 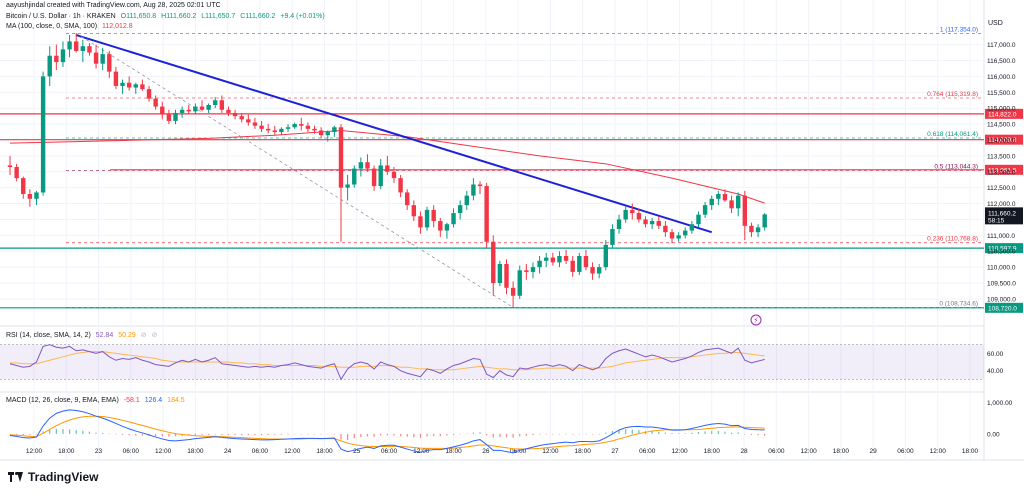 What do you see at coordinates (154, 335) in the screenshot?
I see `settings-icon: ⊘` at bounding box center [154, 335].